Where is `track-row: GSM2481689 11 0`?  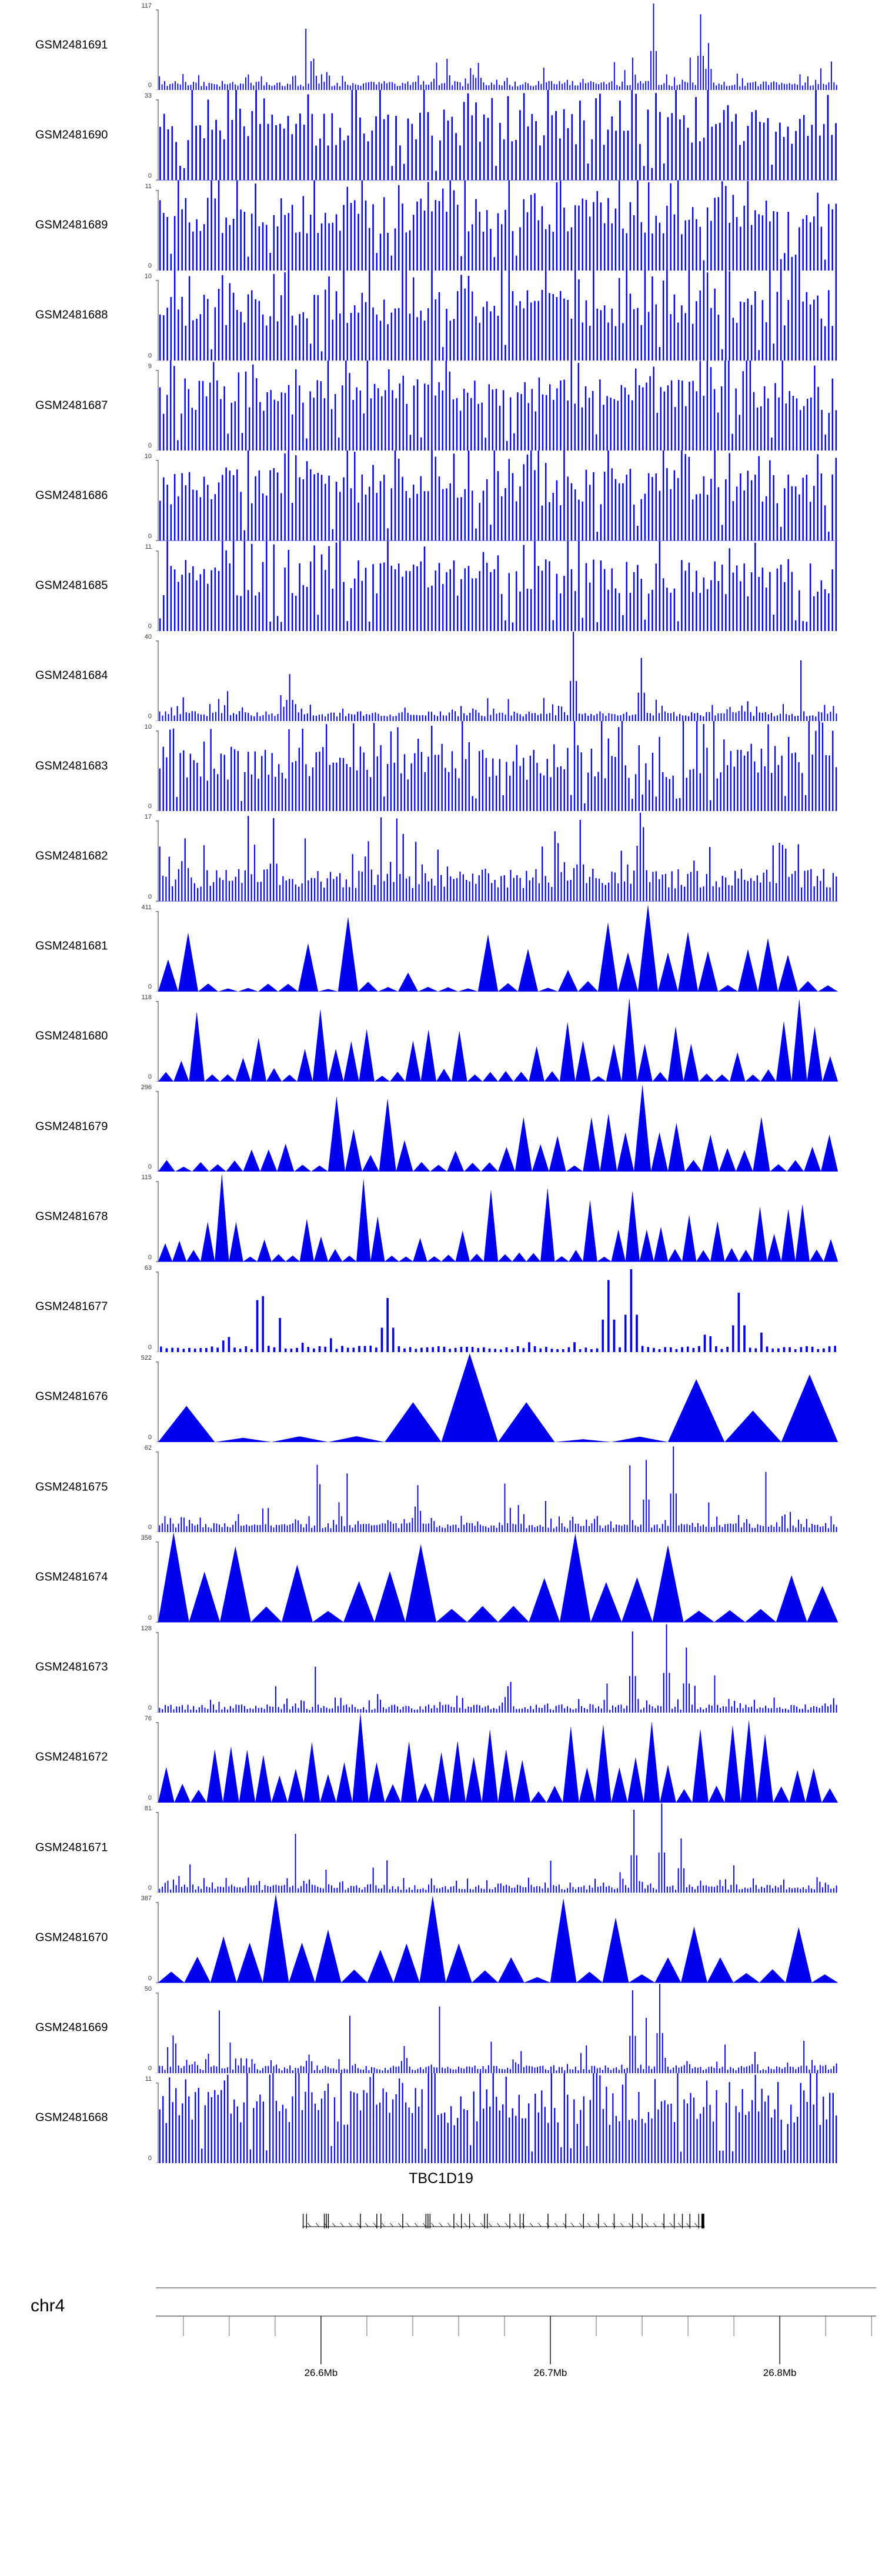
track-row: GSM2481689 11 0 is located at coordinates (441, 225).